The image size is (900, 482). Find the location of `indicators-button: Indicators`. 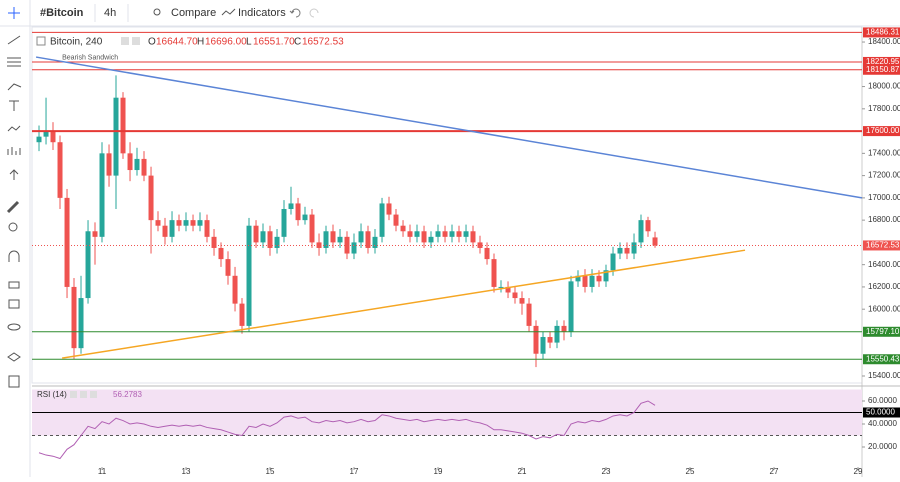

indicators-button: Indicators is located at coordinates (262, 13).